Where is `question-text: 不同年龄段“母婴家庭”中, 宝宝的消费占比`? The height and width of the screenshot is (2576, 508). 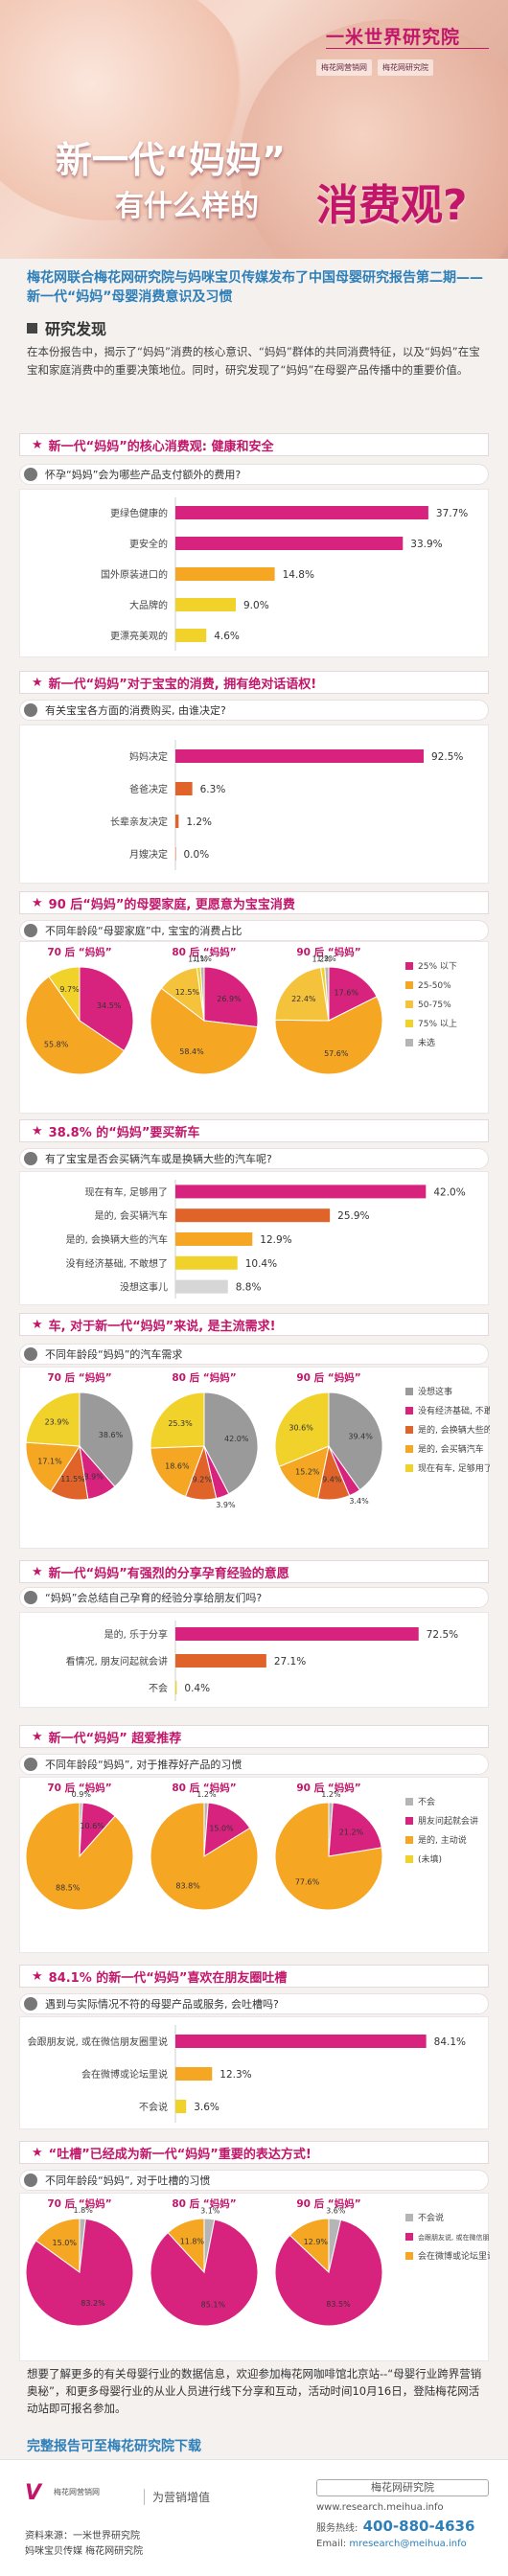
question-text: 不同年龄段“母婴家庭”中, 宝宝的消费占比 is located at coordinates (143, 931).